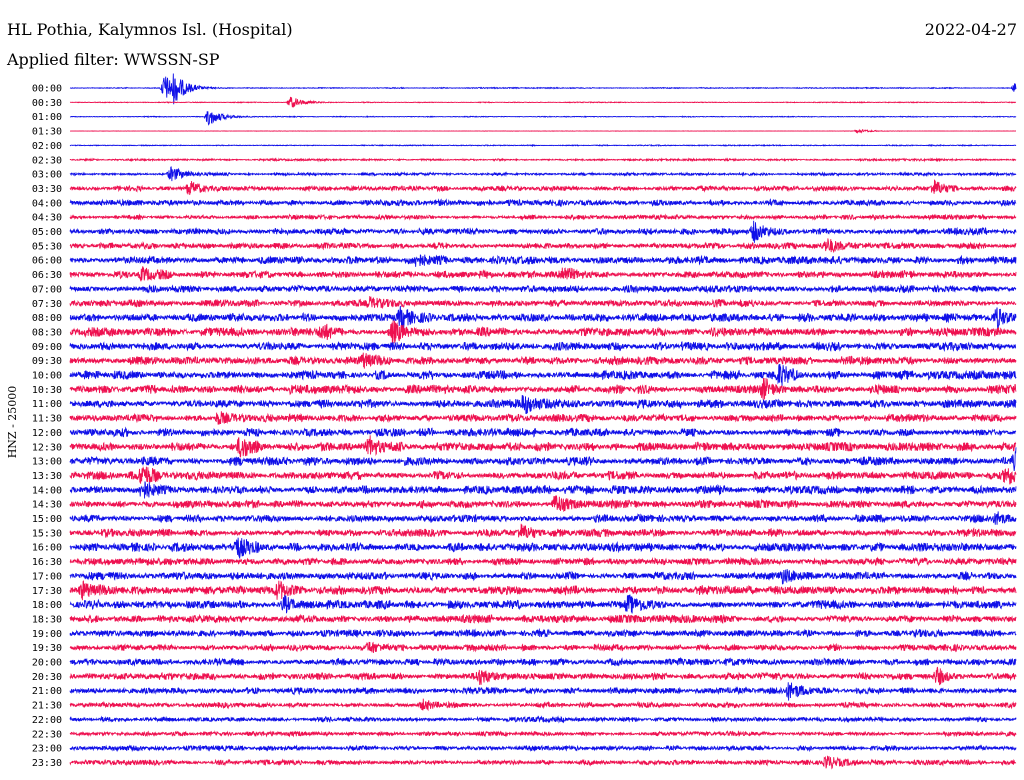 Image resolution: width=1024 pixels, height=780 pixels. I want to click on time-tick-label: 10:30, so click(47, 390).